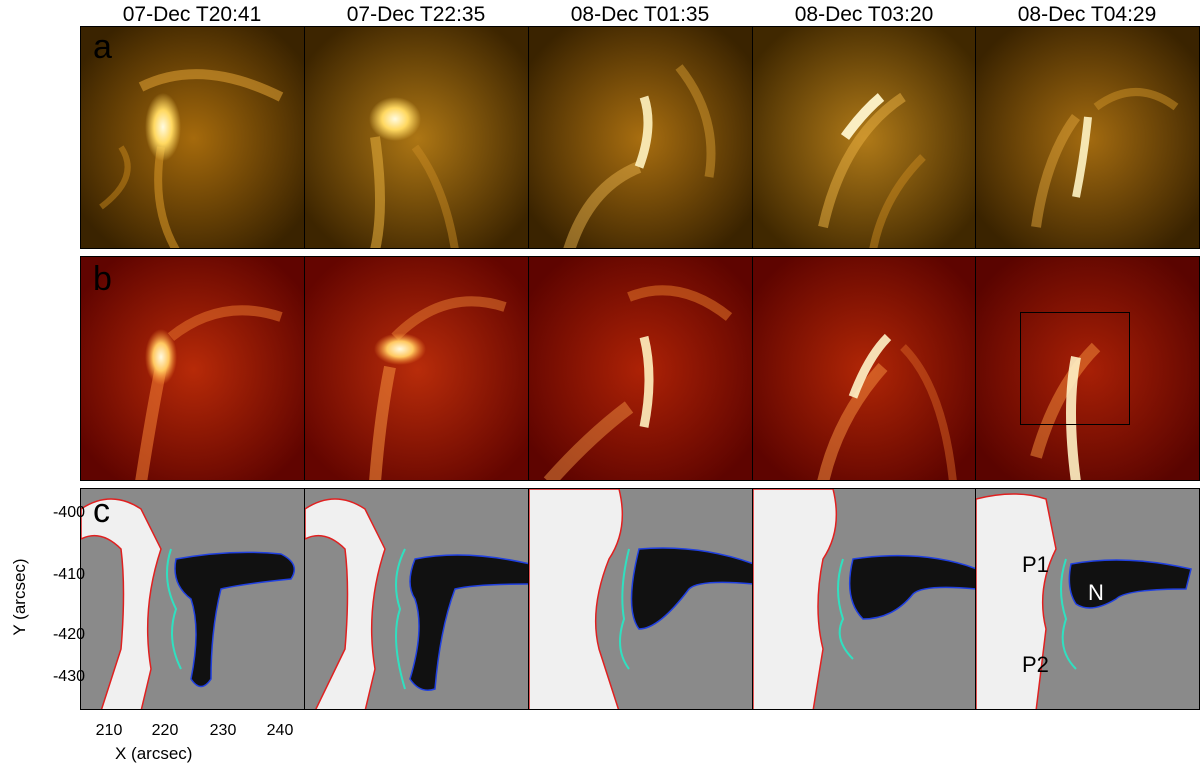  What do you see at coordinates (640, 14) in the screenshot?
I see `time-label-3: 08-Dec T01:35` at bounding box center [640, 14].